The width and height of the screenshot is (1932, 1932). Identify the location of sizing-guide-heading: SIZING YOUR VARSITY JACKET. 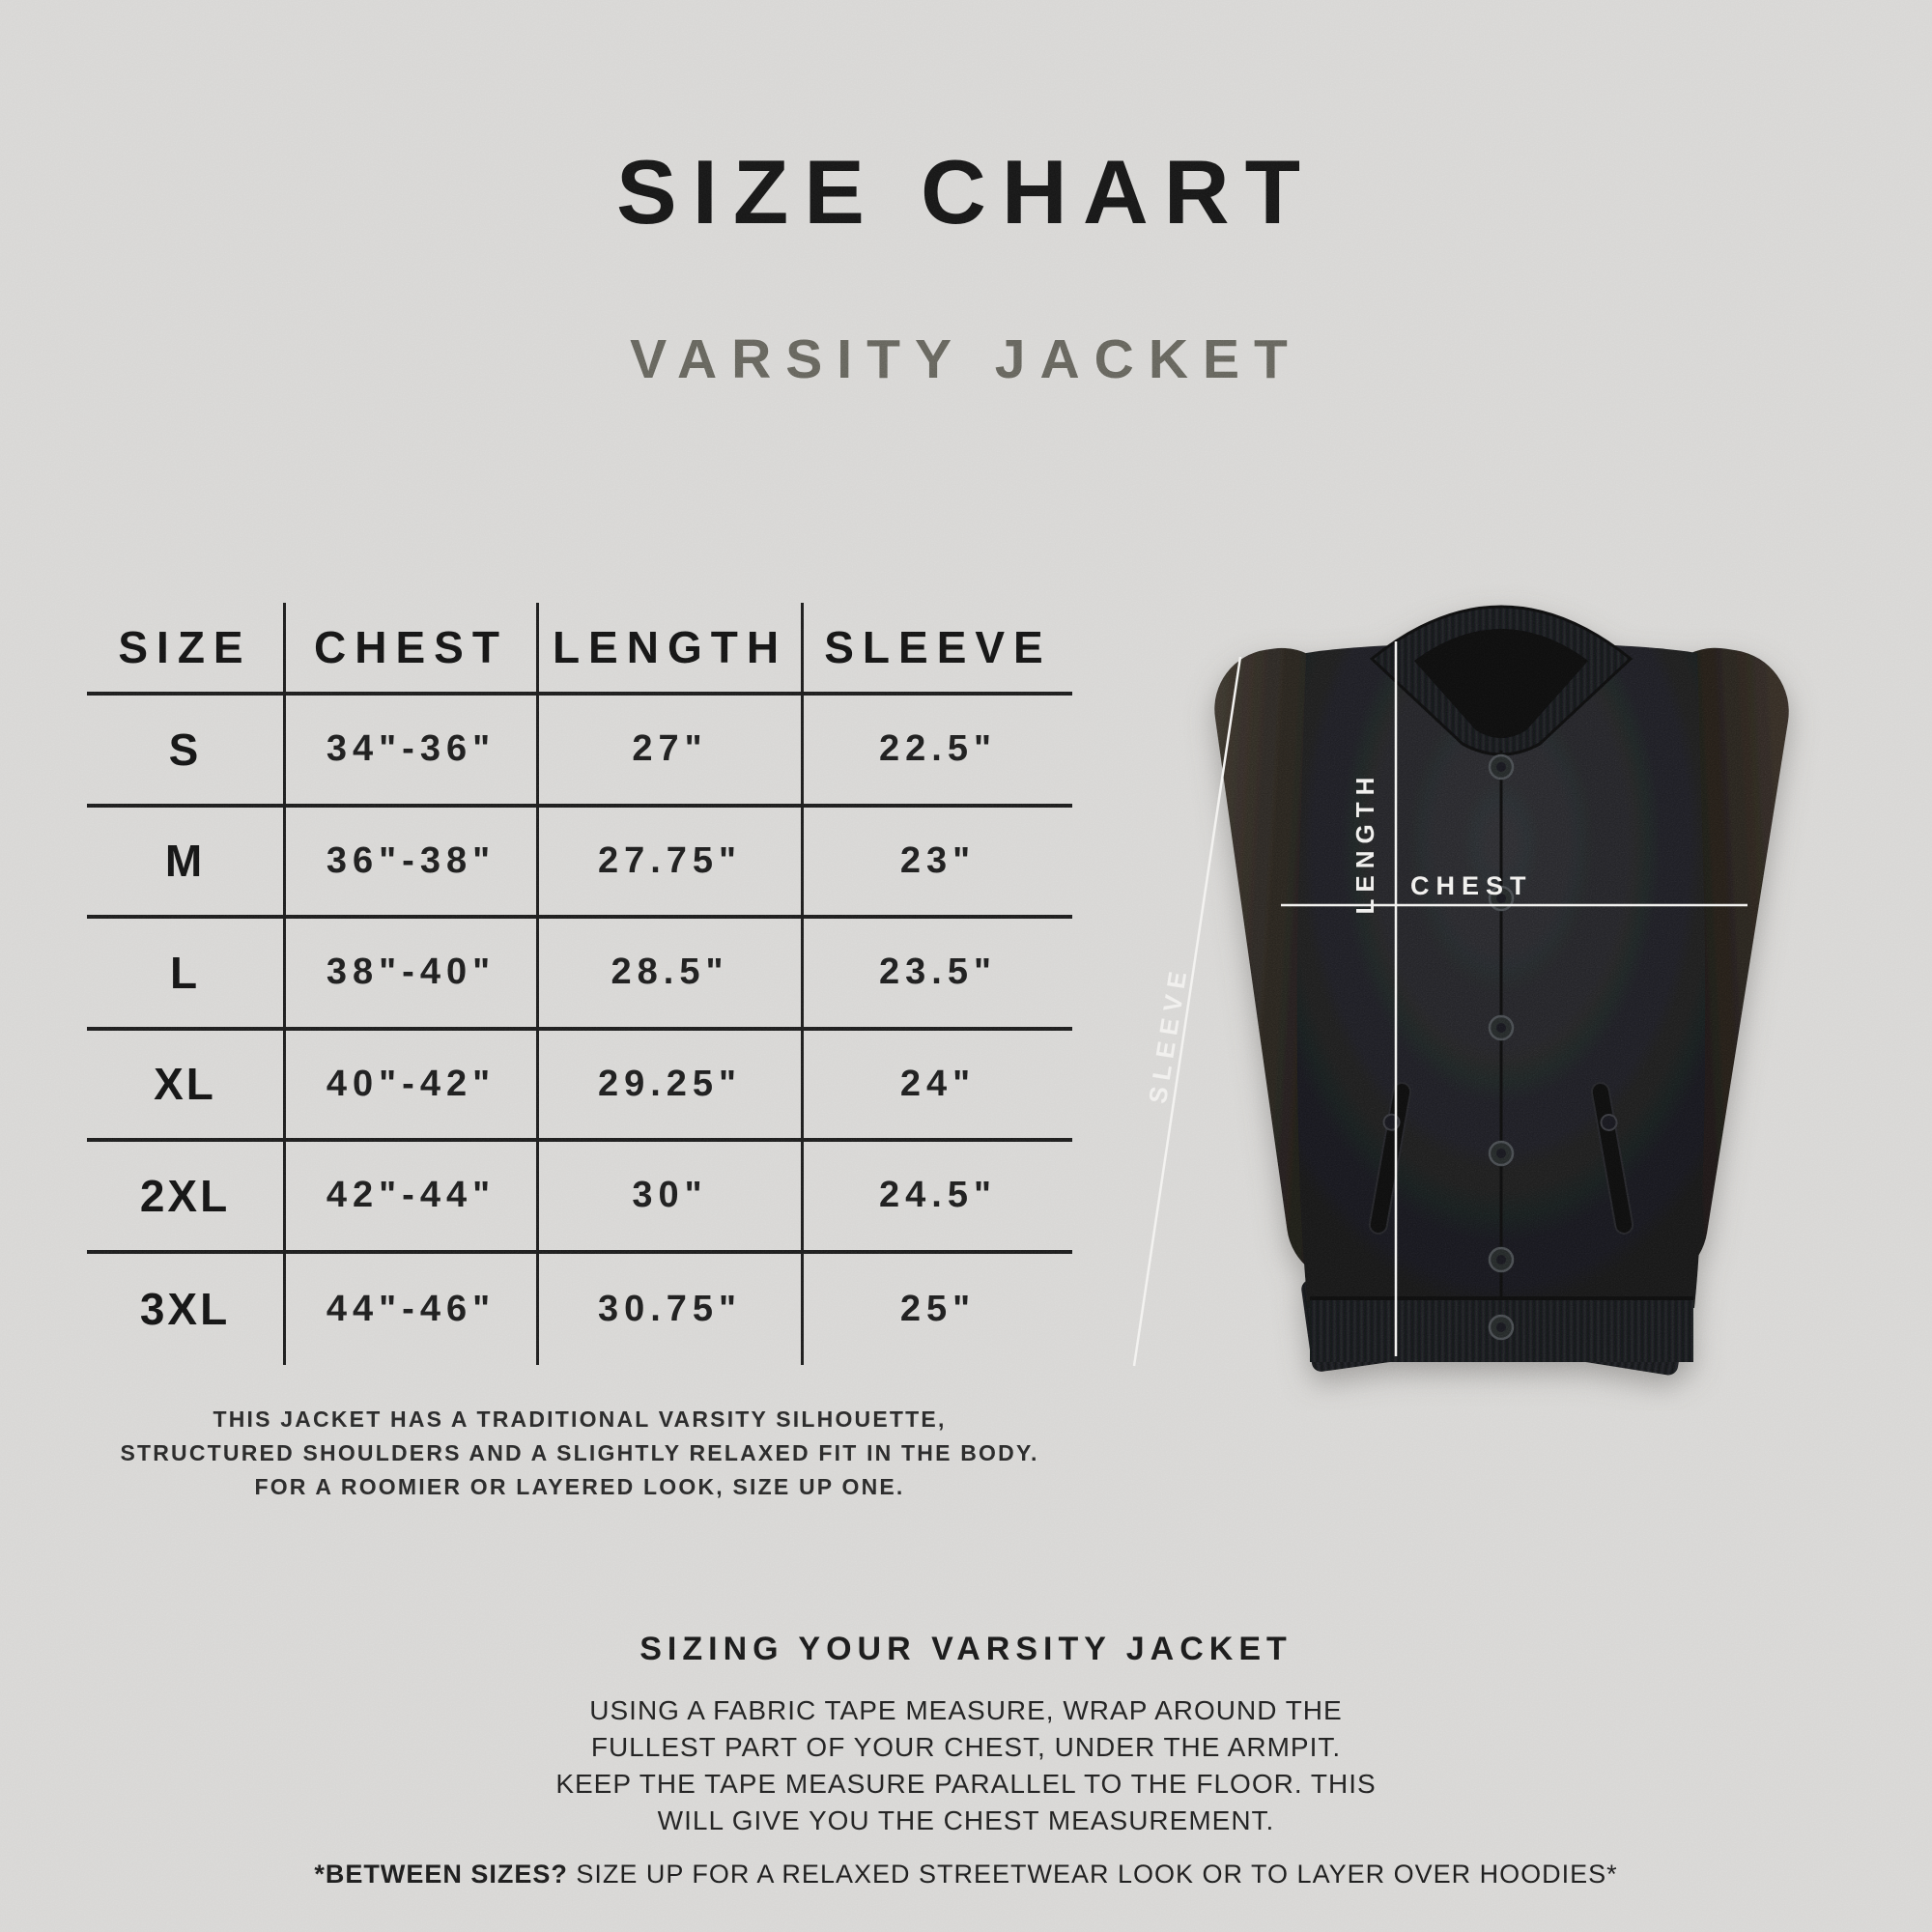
(966, 1649).